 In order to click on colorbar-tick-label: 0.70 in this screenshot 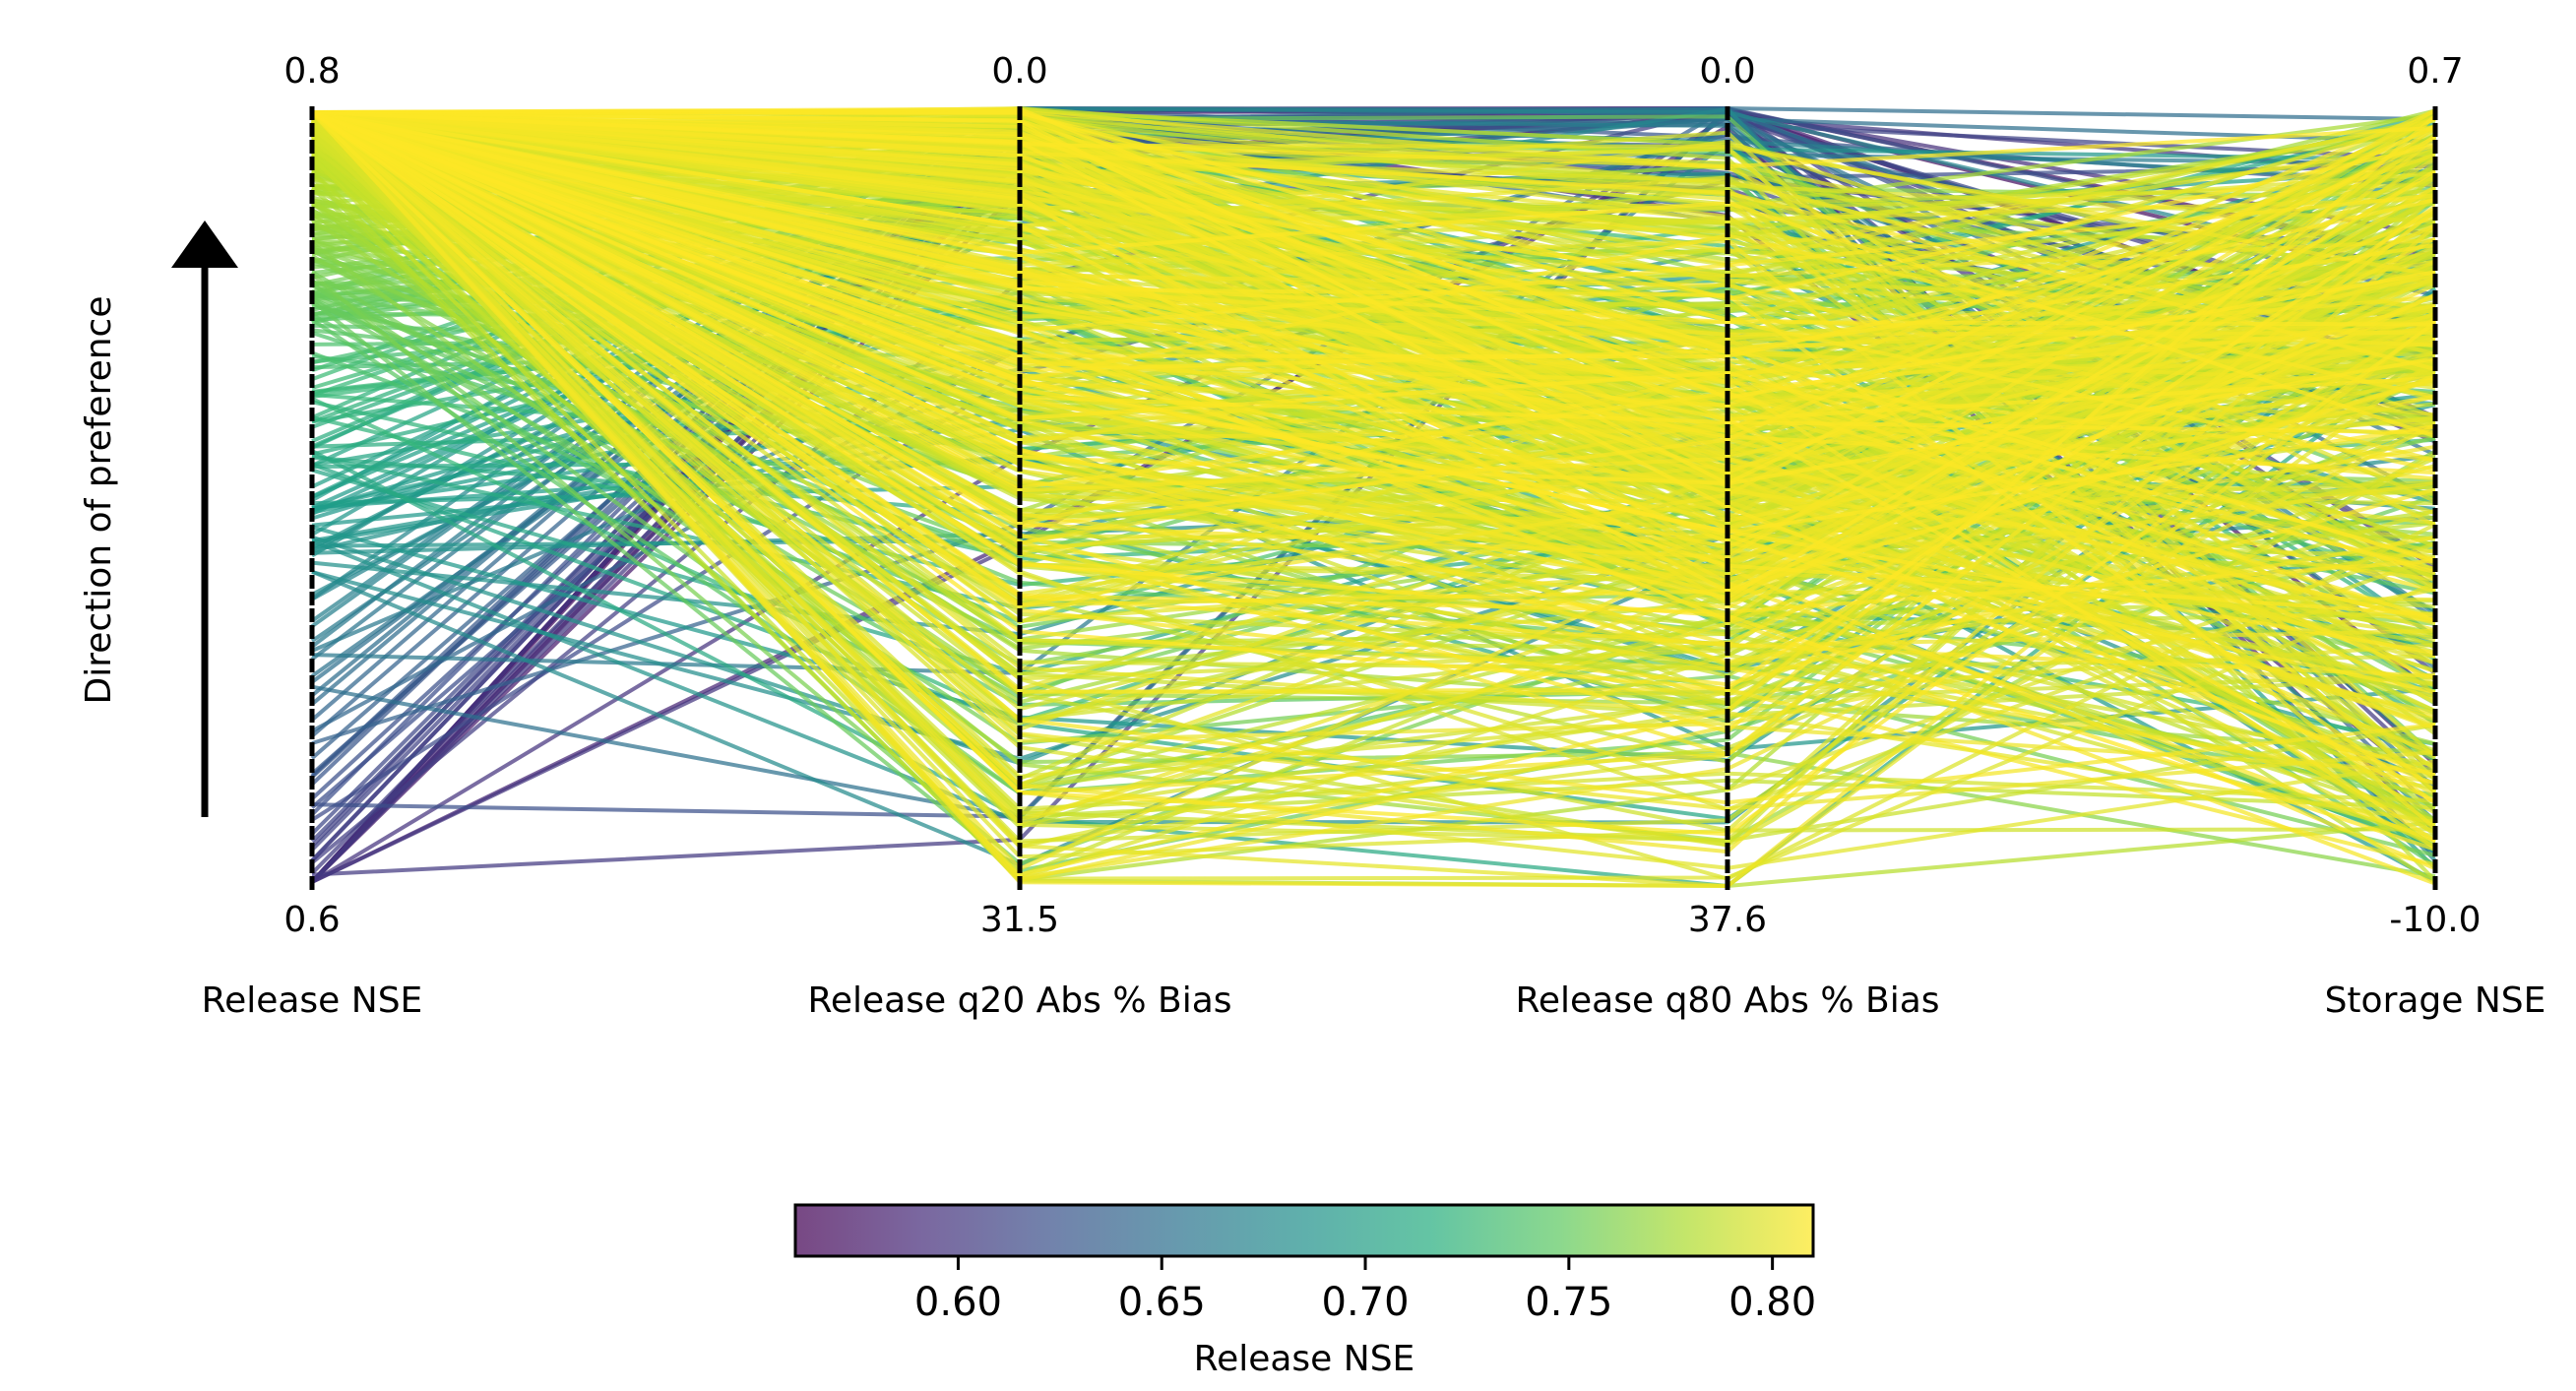, I will do `click(1366, 1302)`.